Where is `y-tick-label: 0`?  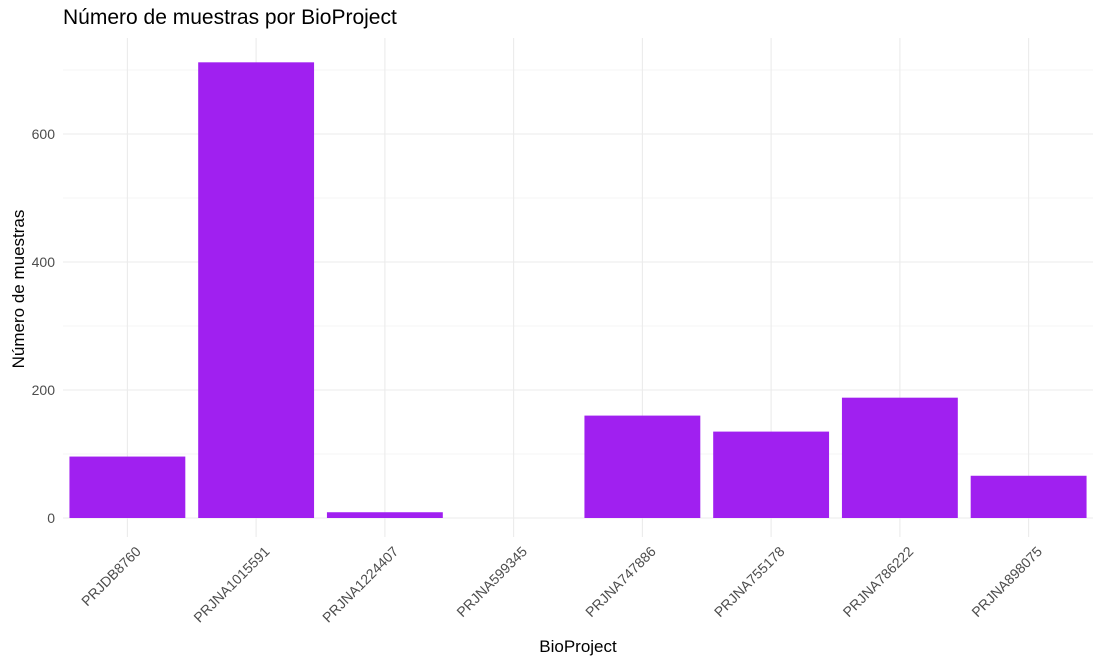 y-tick-label: 0 is located at coordinates (51, 518).